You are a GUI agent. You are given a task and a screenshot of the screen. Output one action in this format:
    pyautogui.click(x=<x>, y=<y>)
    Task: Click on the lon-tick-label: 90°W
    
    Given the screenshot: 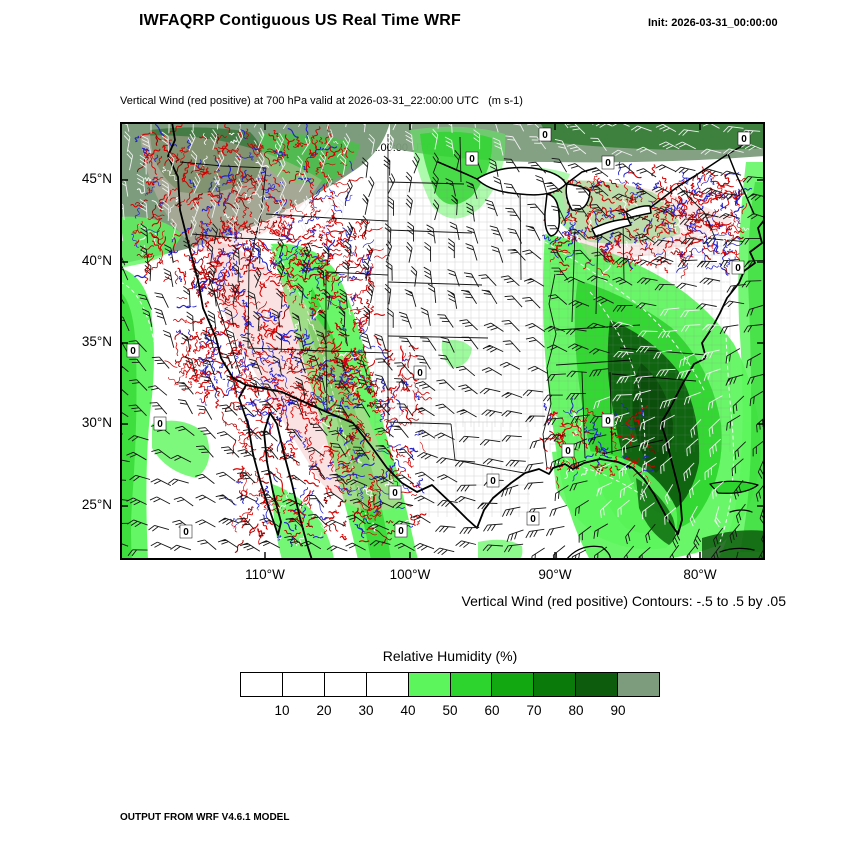 What is the action you would take?
    pyautogui.click(x=555, y=574)
    